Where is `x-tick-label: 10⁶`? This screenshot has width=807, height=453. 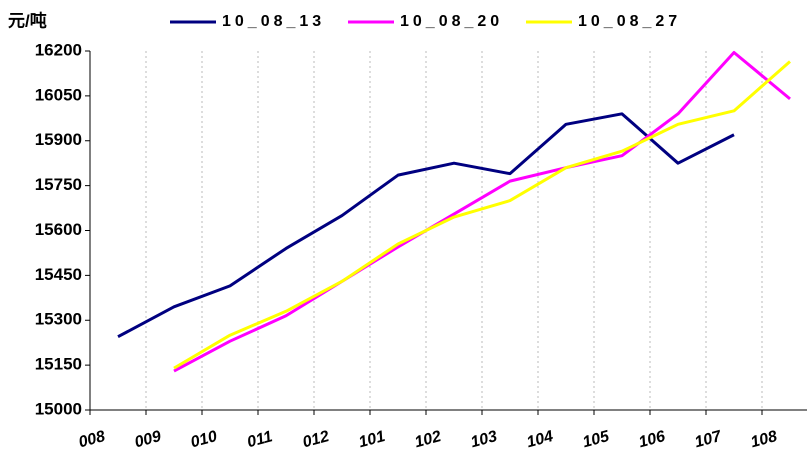
x-tick-label: 10⁶ is located at coordinates (652, 439).